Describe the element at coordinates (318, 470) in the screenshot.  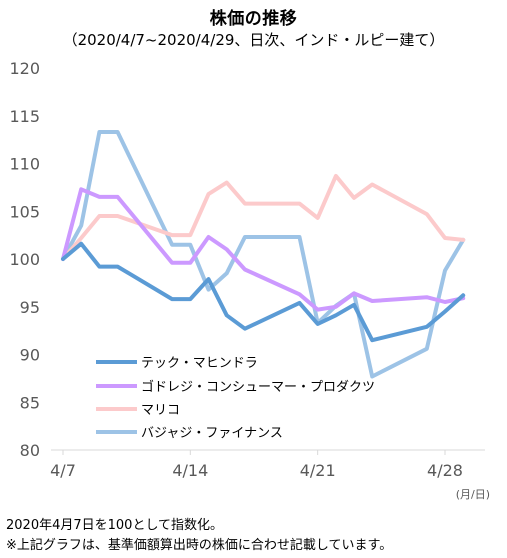
I see `x-tick-label: 4/21` at that location.